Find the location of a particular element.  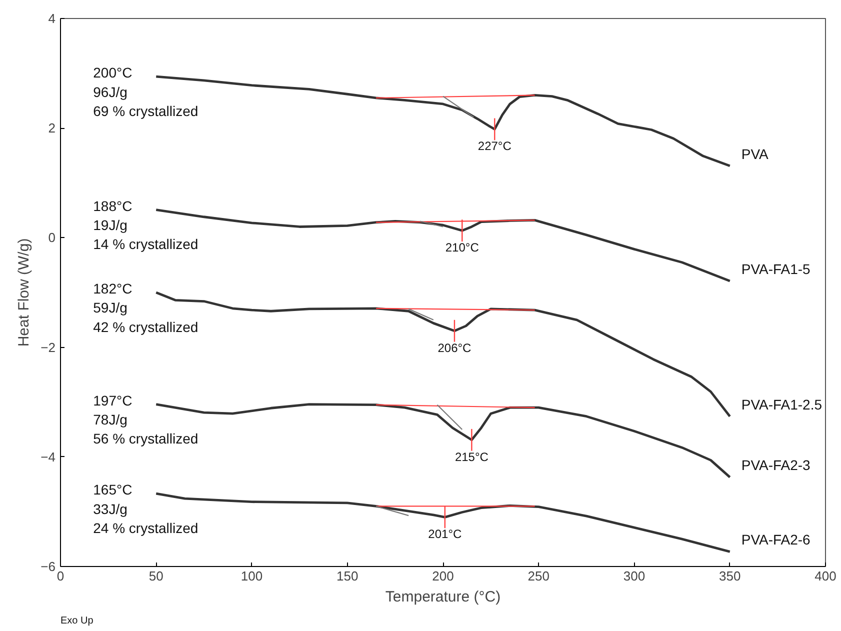

y-tick-label: 4 is located at coordinates (52, 18).